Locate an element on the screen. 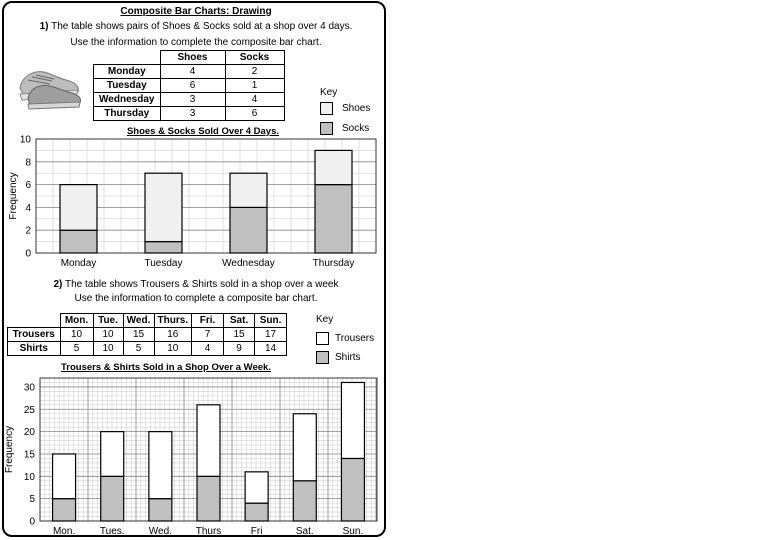 The image size is (780, 540). table-cell: 15 is located at coordinates (138, 334).